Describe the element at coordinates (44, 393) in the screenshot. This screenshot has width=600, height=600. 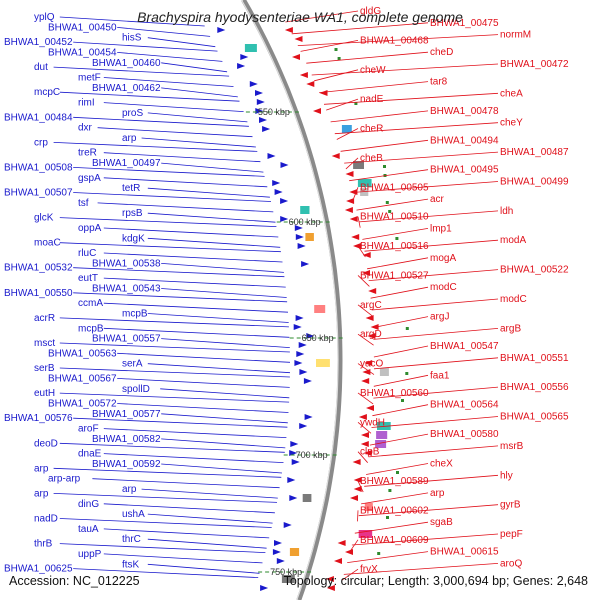
I see `gene-label: eutH` at that location.